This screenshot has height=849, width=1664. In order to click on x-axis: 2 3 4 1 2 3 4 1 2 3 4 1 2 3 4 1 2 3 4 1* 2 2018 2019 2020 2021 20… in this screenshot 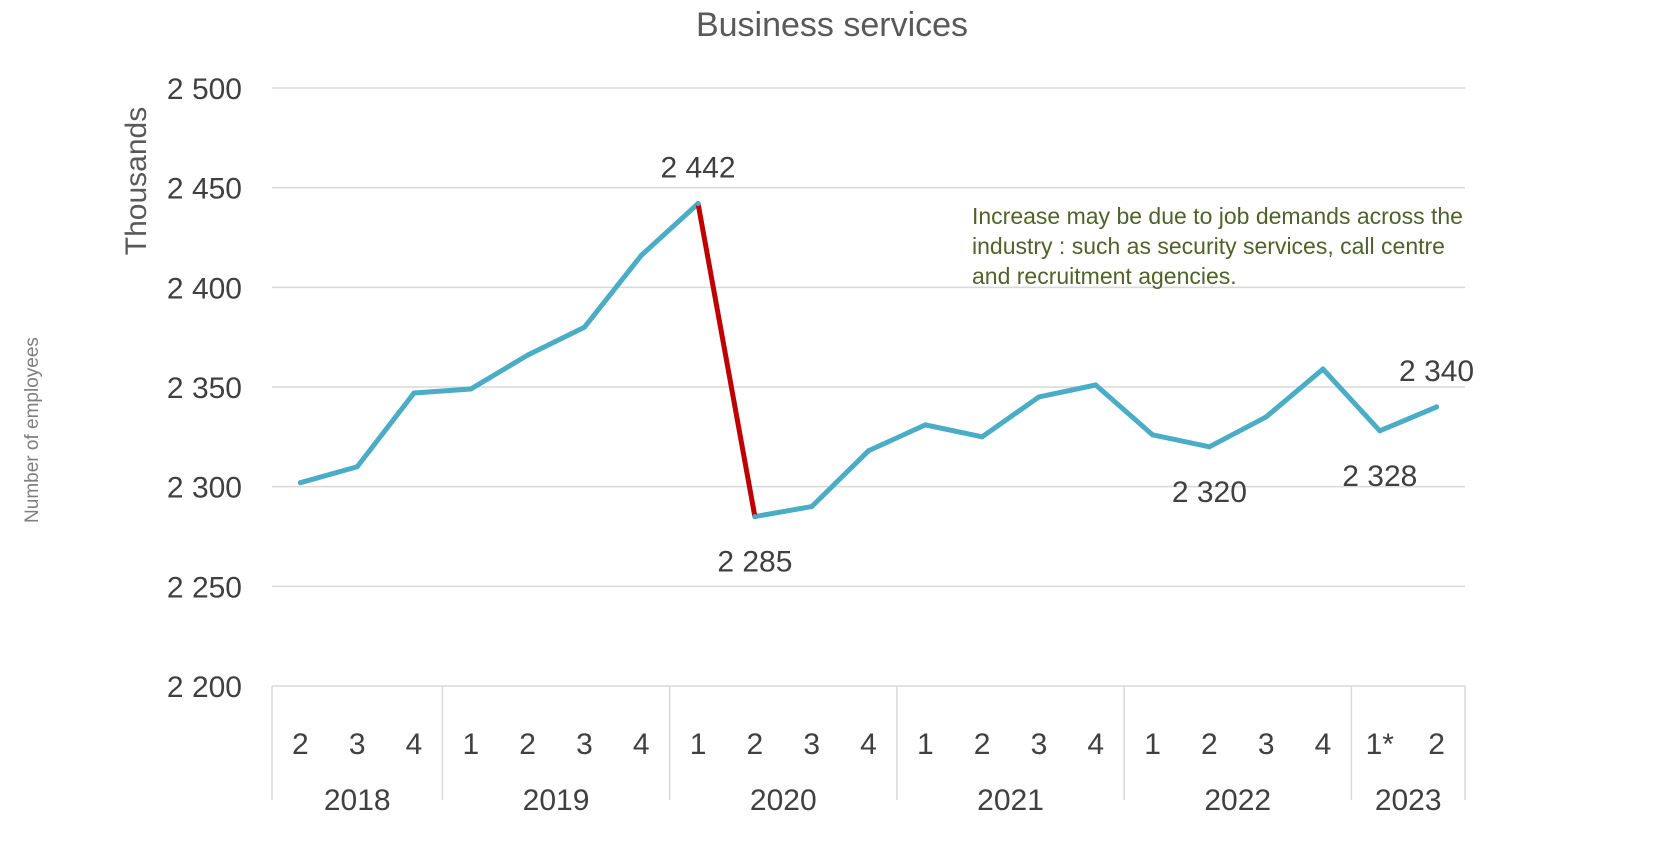, I will do `click(868, 751)`.